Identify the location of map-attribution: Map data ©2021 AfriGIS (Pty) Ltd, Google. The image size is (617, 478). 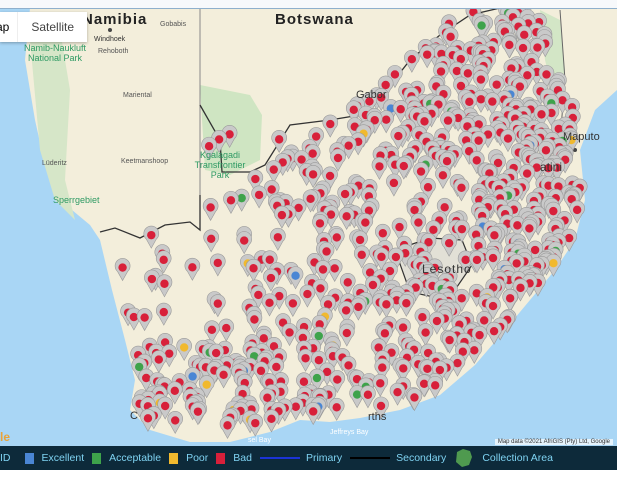
(553, 442).